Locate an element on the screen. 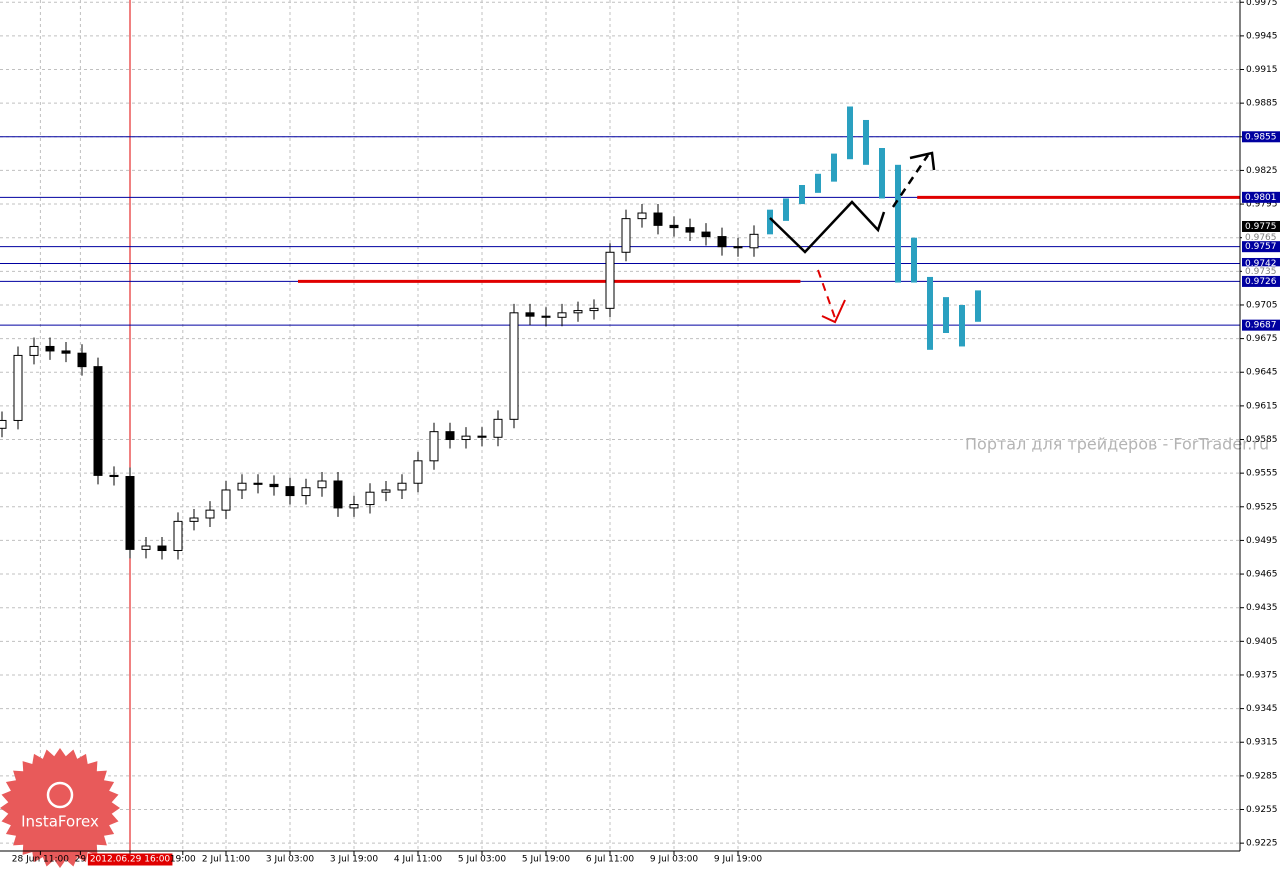 The image size is (1283, 869). y-tick-label: 0.9675 is located at coordinates (1262, 339).